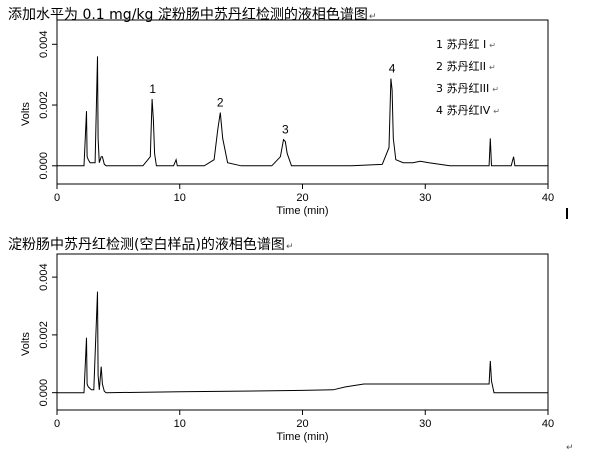 The image size is (605, 461). Describe the element at coordinates (467, 88) in the screenshot. I see `legend-entry: 3 苏丹红III ↵` at that location.